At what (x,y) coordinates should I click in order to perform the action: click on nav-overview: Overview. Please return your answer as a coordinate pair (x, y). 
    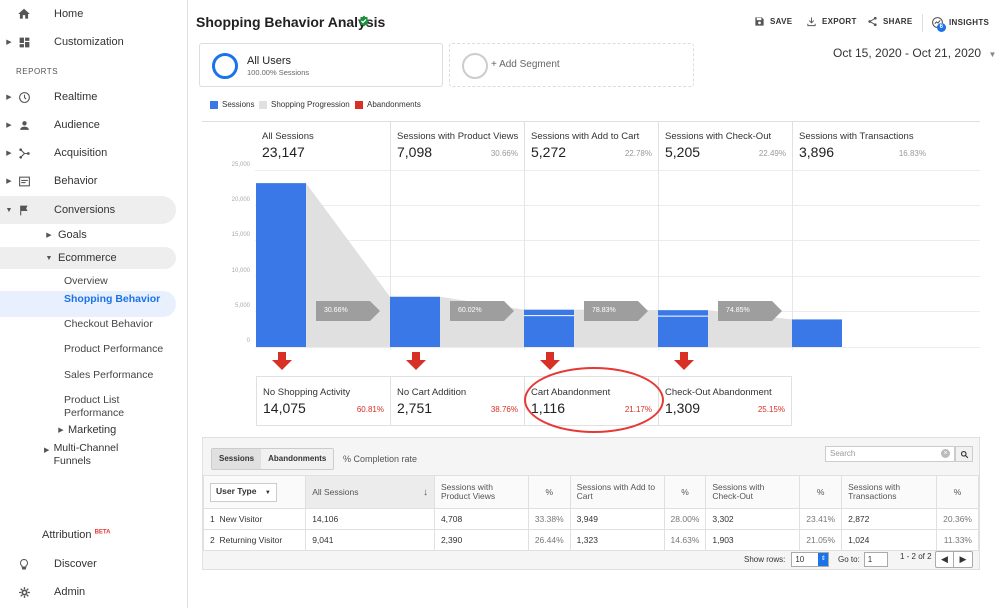
    Looking at the image, I should click on (86, 281).